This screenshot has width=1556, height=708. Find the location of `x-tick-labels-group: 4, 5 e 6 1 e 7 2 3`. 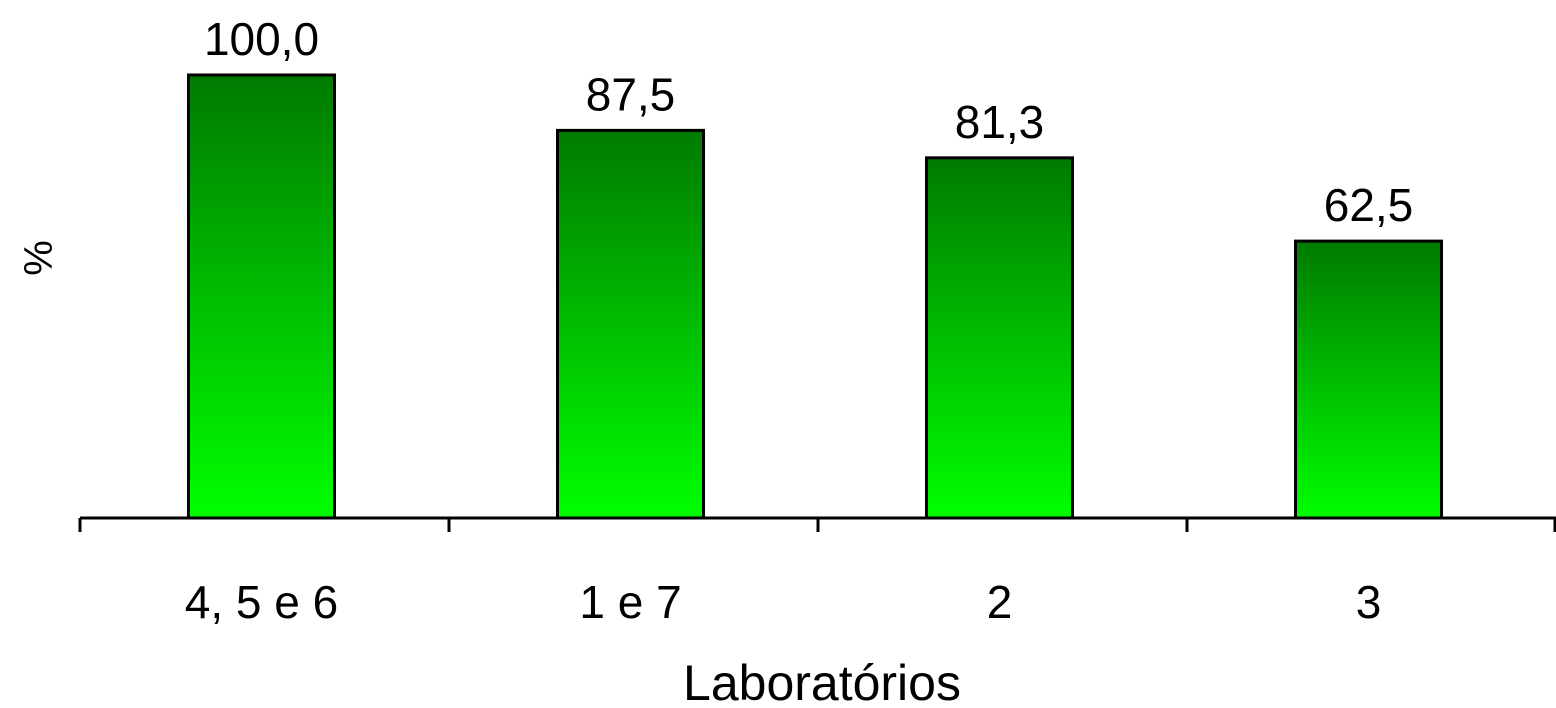

x-tick-labels-group: 4, 5 e 6 1 e 7 2 3 is located at coordinates (783, 602).